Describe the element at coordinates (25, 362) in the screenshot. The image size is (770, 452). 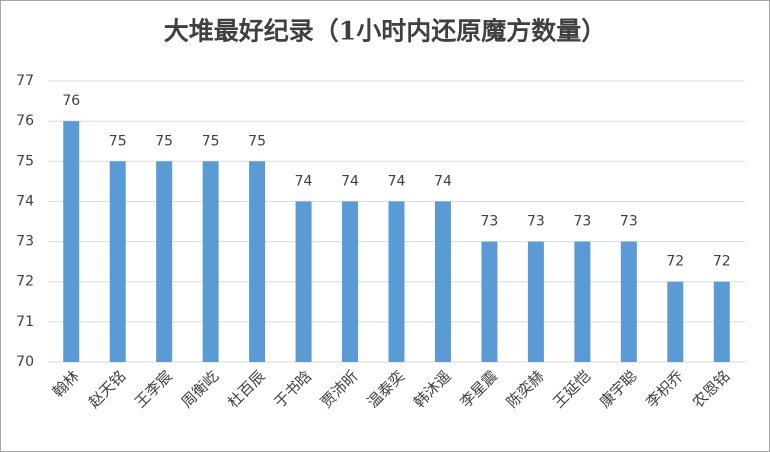
I see `y-tick-label: 70` at that location.